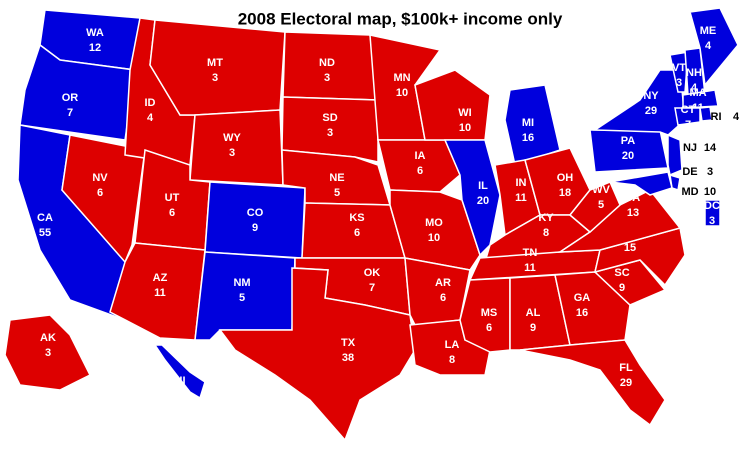 The height and width of the screenshot is (455, 739). What do you see at coordinates (336, 178) in the screenshot?
I see `state-abbr: NE` at bounding box center [336, 178].